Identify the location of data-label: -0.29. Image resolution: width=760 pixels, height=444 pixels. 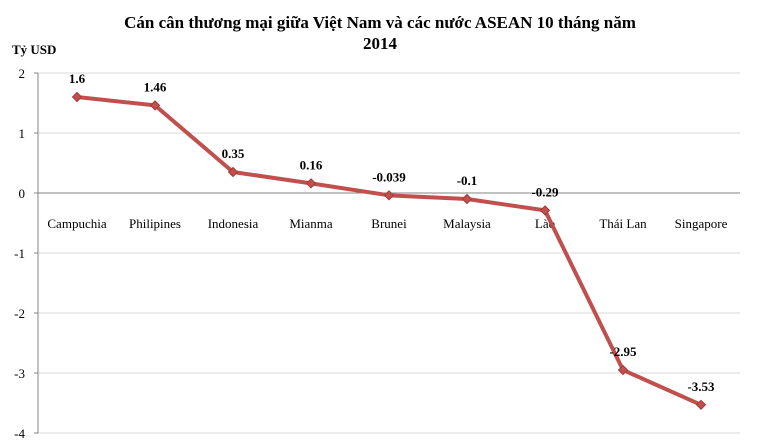
(545, 191).